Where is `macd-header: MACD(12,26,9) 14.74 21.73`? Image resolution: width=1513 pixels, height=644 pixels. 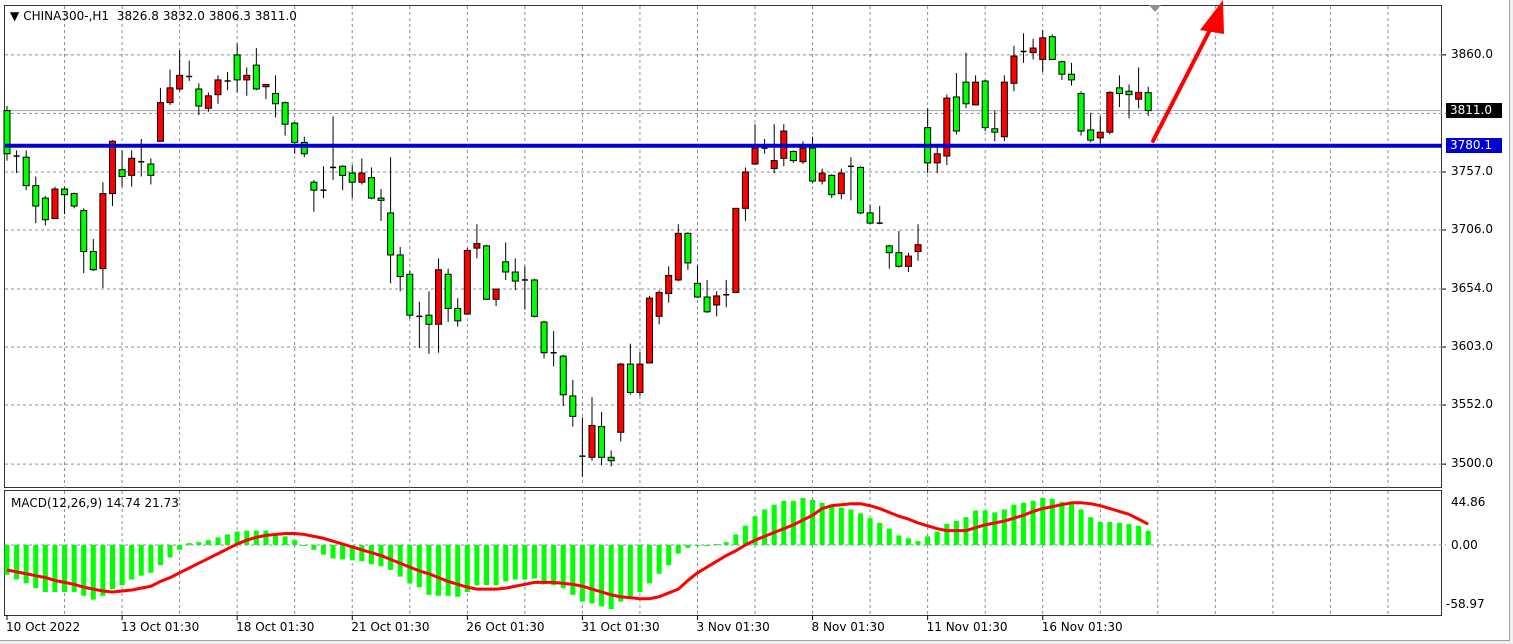 macd-header: MACD(12,26,9) 14.74 21.73 is located at coordinates (97, 503).